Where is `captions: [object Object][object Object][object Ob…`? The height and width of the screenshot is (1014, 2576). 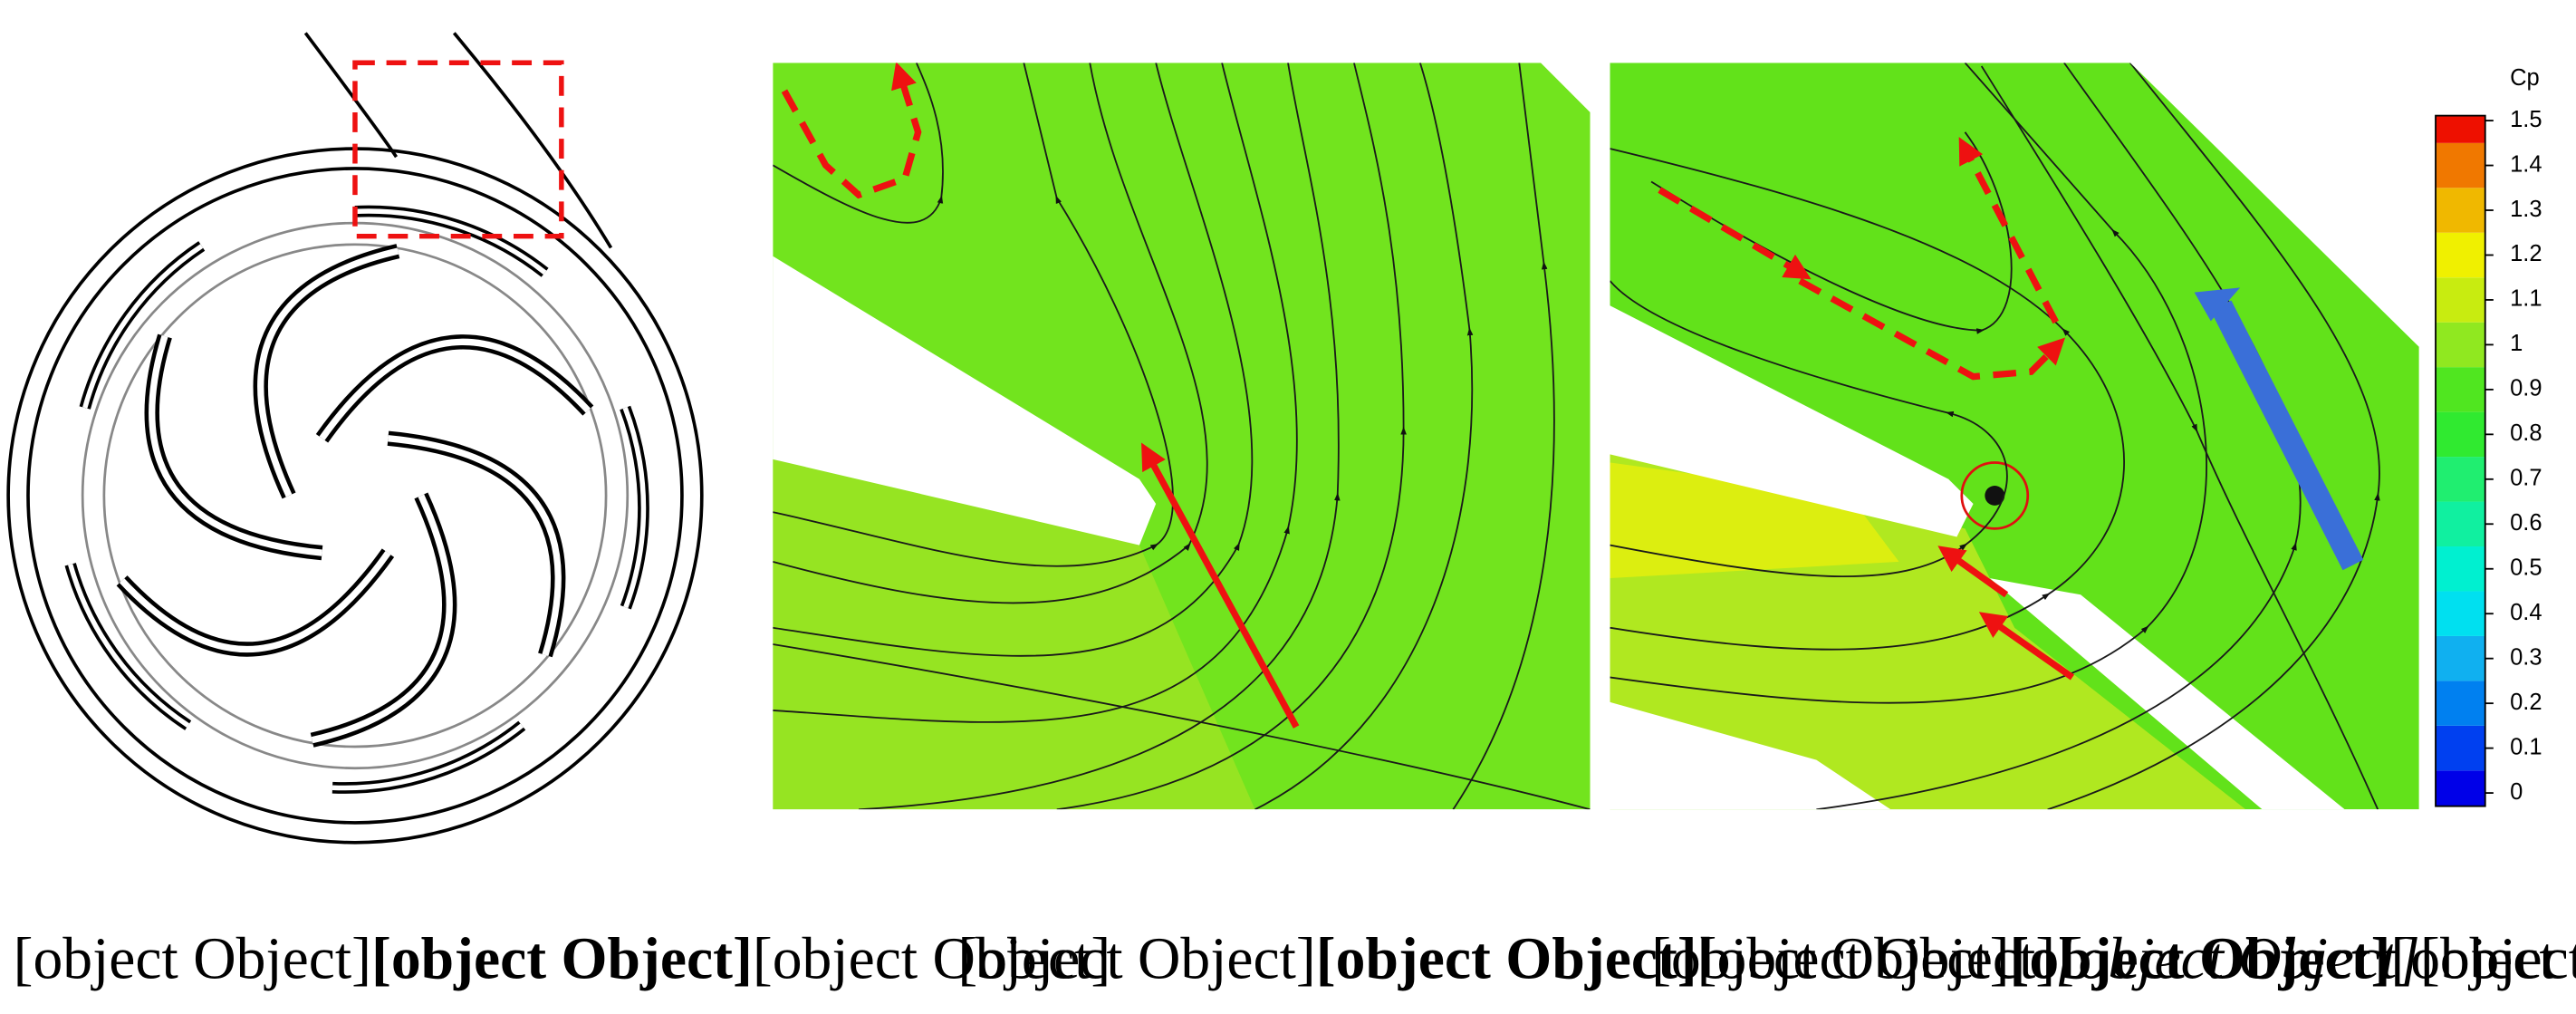 captions: [object Object][object Object][object Ob… is located at coordinates (1295, 958).